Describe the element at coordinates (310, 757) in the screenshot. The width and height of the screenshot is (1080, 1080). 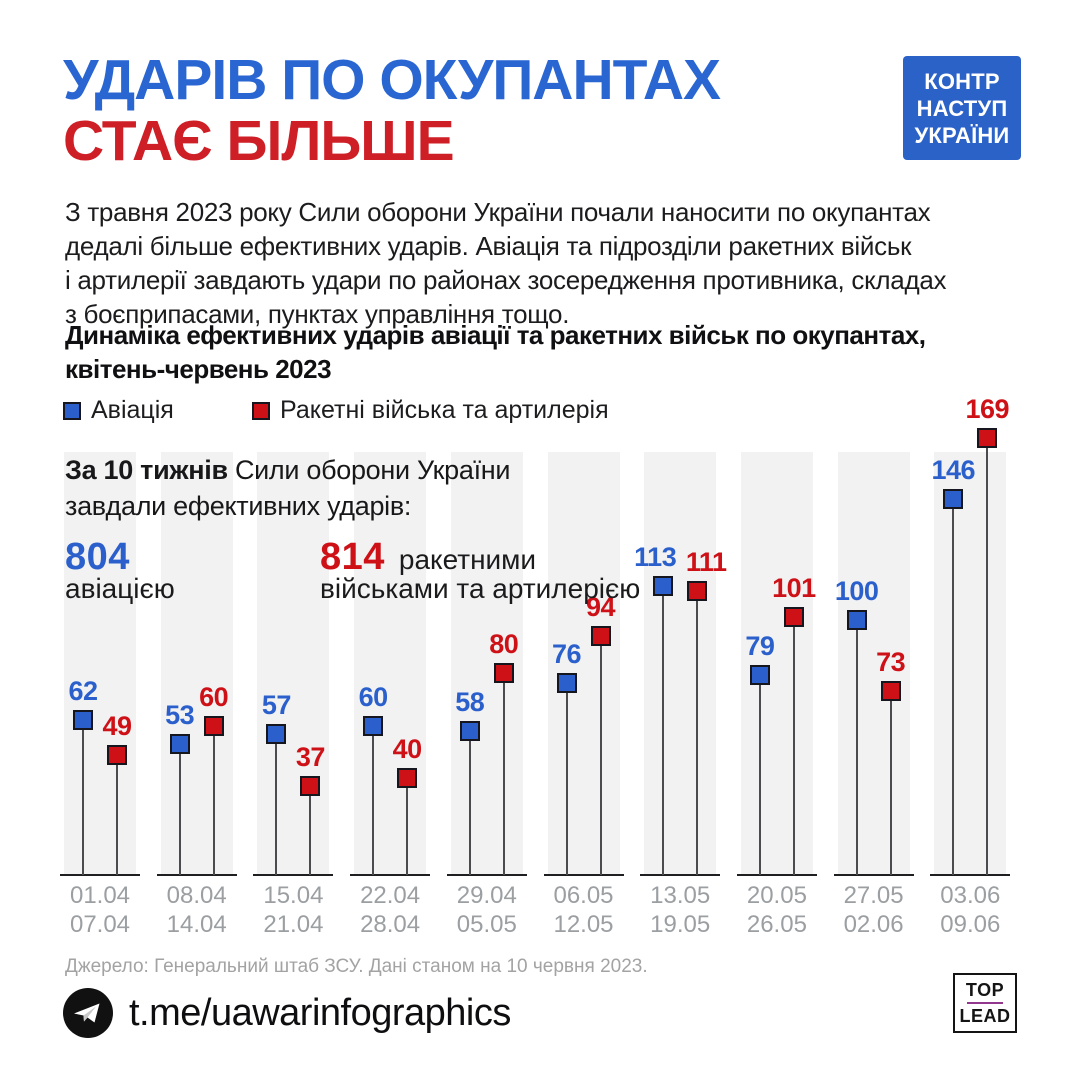
I see `value-label: 37` at that location.